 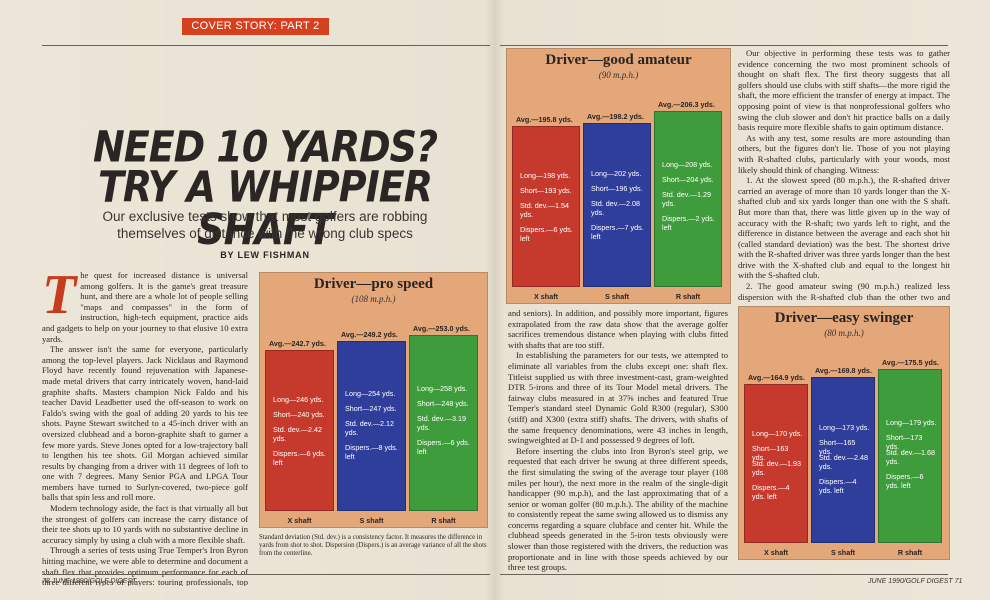 What do you see at coordinates (373, 299) in the screenshot?
I see `chart-subtitle: (108 m.p.h.)` at bounding box center [373, 299].